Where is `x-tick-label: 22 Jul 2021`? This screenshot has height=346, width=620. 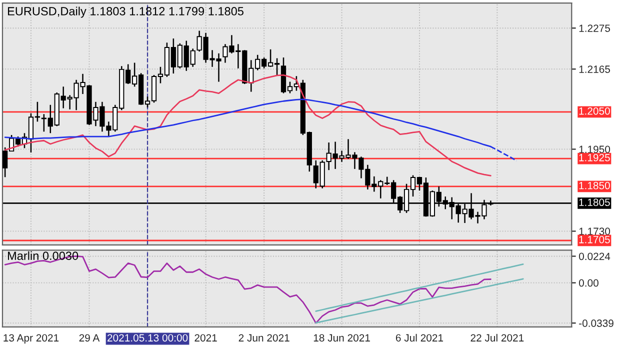
x-tick-label: 22 Jul 2021 is located at coordinates (497, 338).